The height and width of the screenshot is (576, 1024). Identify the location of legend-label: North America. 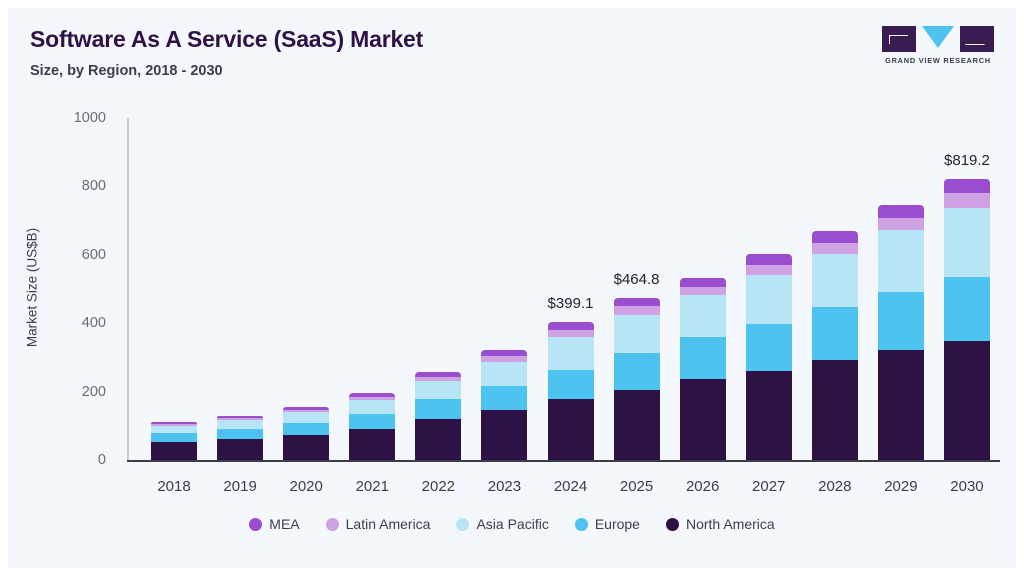
(730, 524).